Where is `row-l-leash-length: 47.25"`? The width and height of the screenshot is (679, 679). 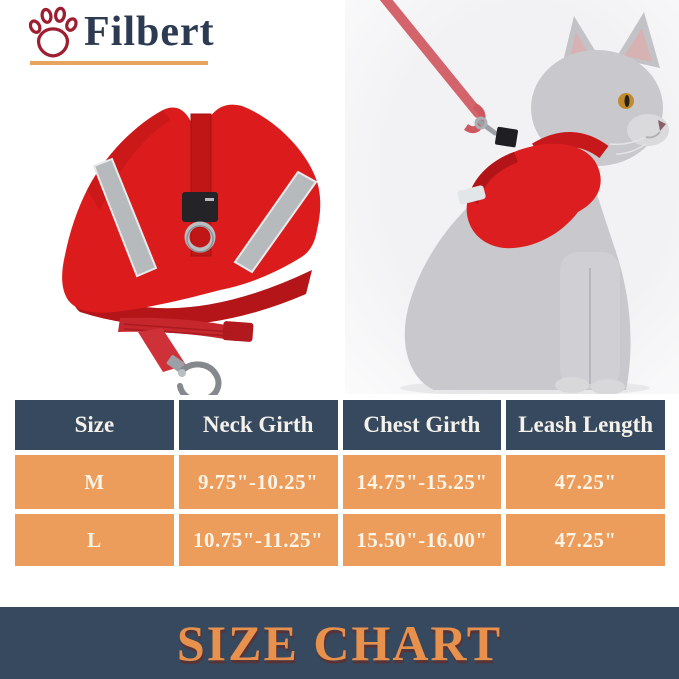 row-l-leash-length: 47.25" is located at coordinates (585, 540).